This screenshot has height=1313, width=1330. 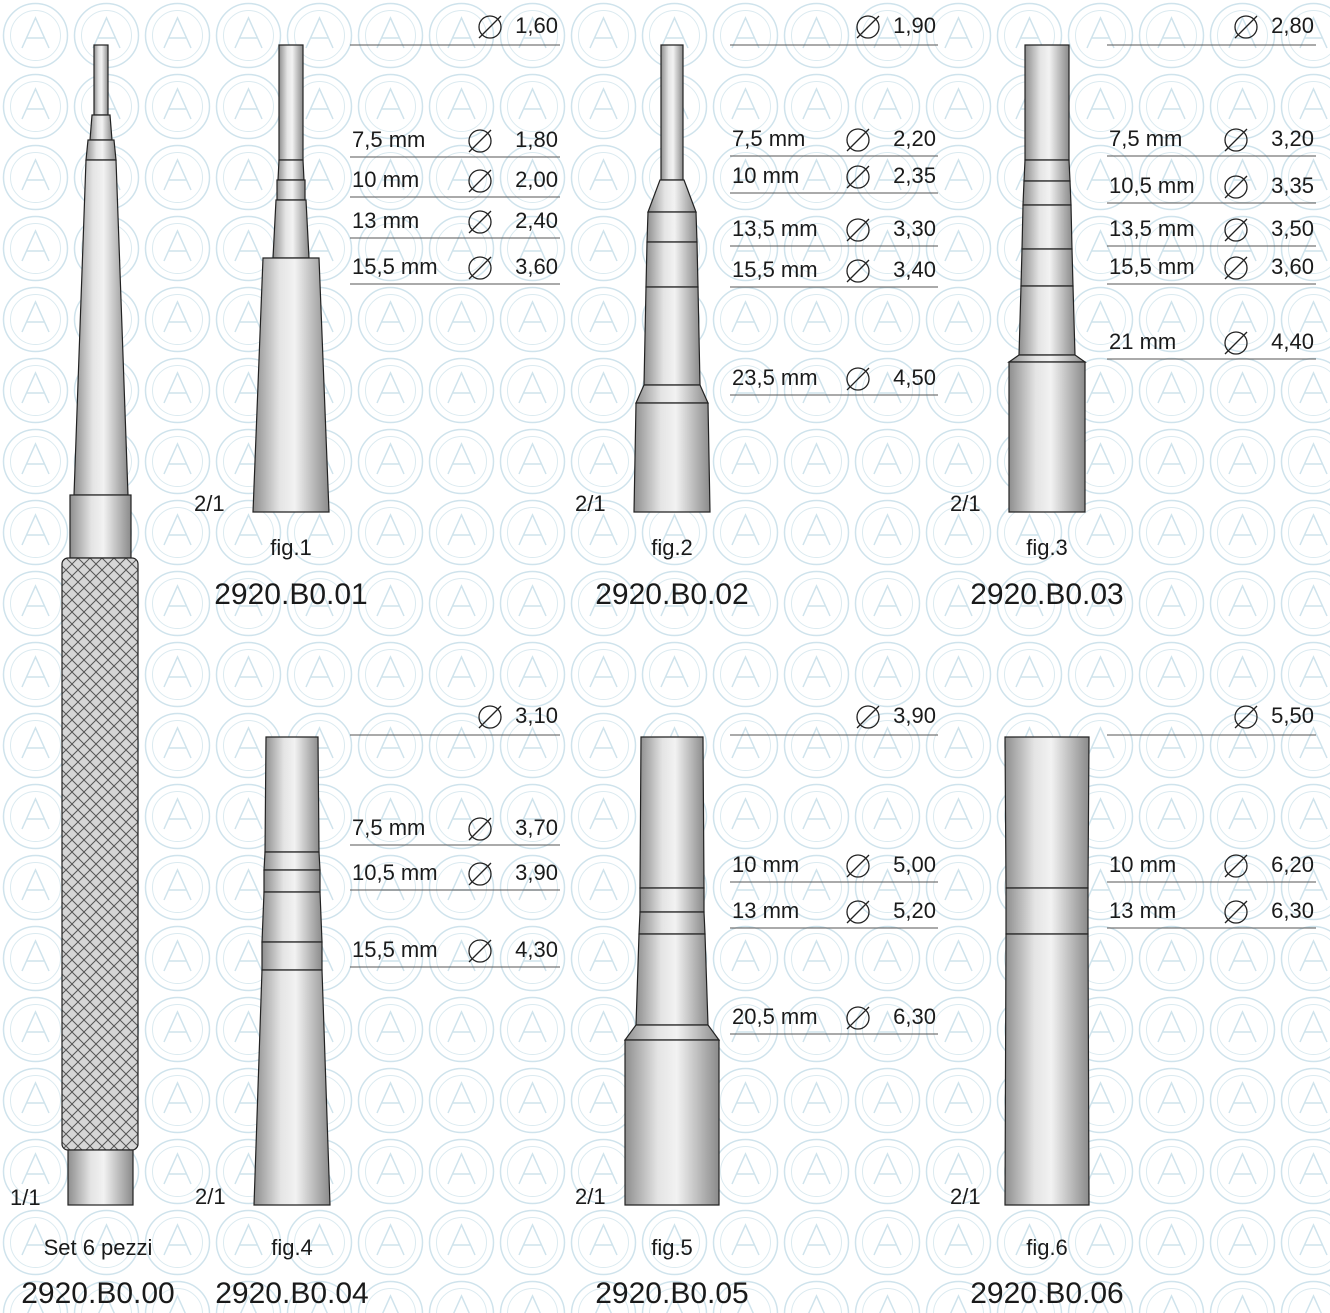 I want to click on figure-label: fig.3, so click(x=1047, y=547).